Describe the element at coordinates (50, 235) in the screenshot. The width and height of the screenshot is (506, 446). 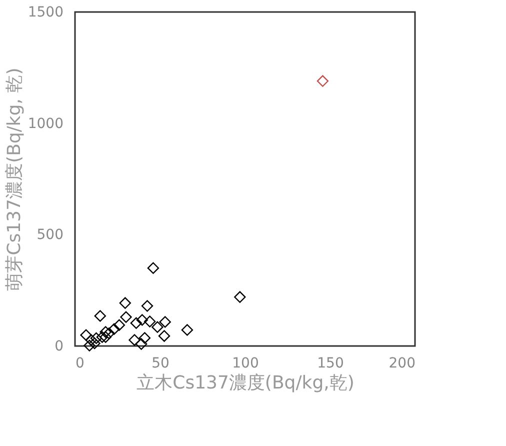
I see `y-tick-label: 500` at that location.